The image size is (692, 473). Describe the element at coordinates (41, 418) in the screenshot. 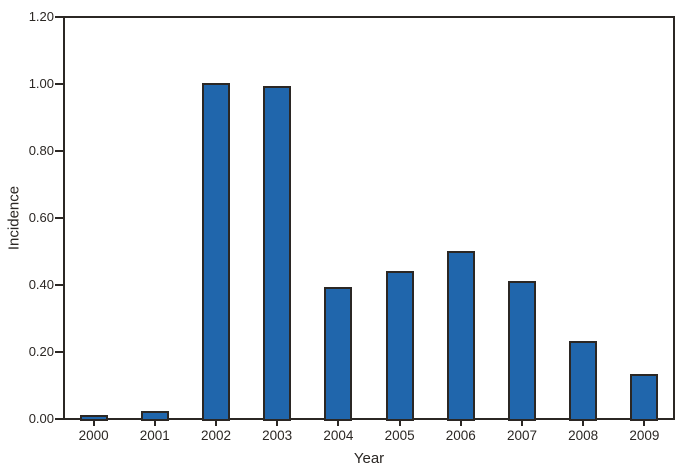

I see `y-tick-label: 0.00` at that location.